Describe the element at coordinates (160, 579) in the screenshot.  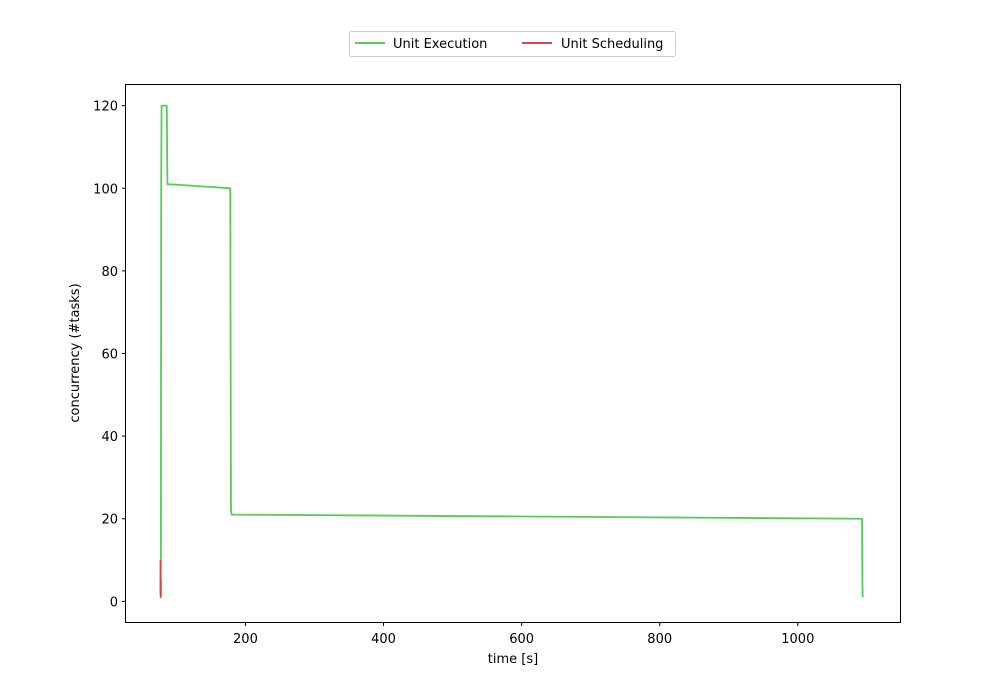
I see `series-line-unit-scheduling` at that location.